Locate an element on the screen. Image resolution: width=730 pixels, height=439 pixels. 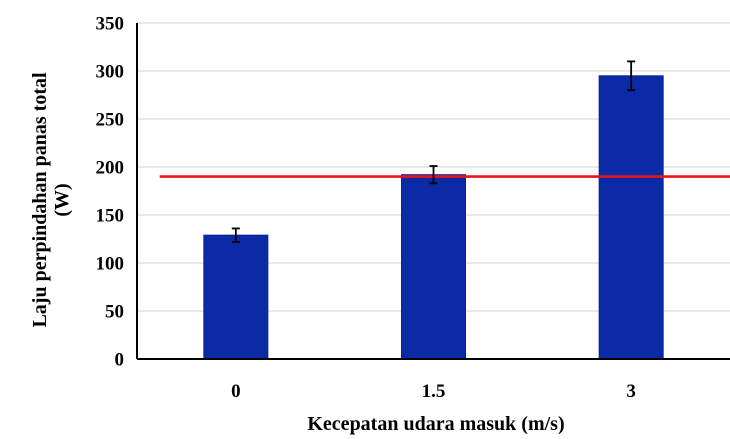
y-axis-title-line-2: (W) is located at coordinates (62, 199).